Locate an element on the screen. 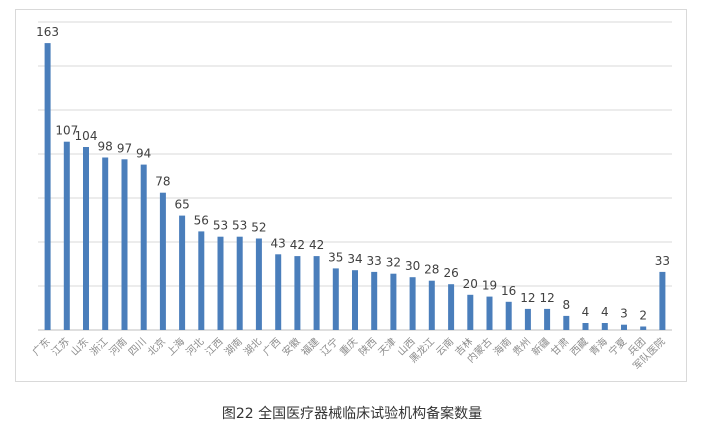 This screenshot has height=435, width=704. tick-label-2: 山东 is located at coordinates (79, 346).